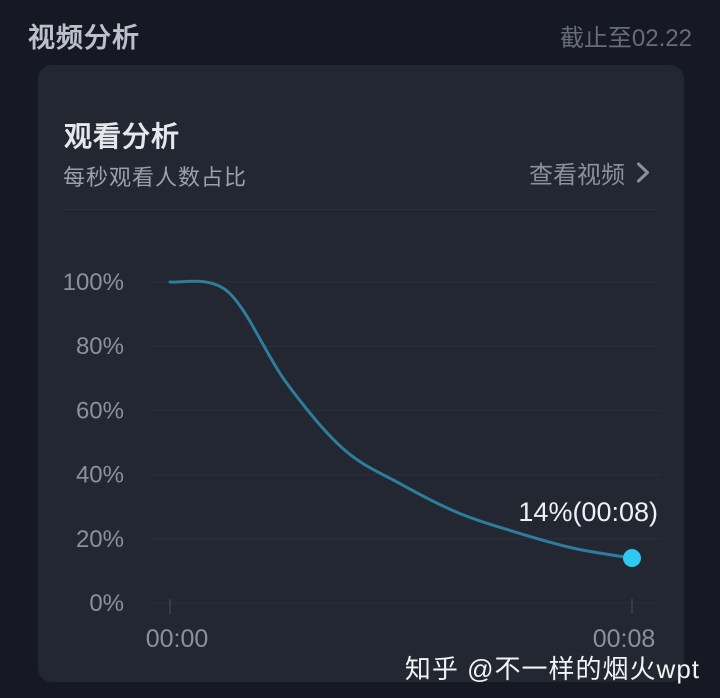  I want to click on card-title: 观看分析, so click(122, 136).